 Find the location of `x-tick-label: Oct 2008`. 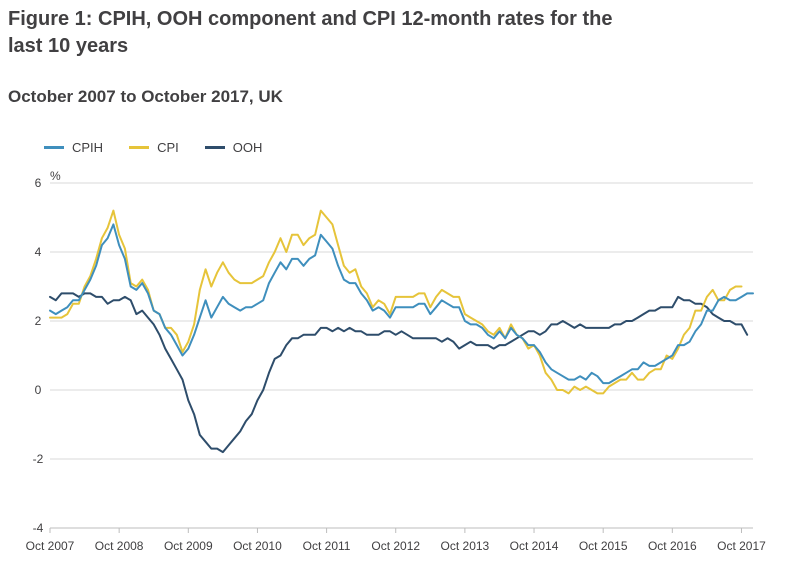

x-tick-label: Oct 2008 is located at coordinates (119, 546).